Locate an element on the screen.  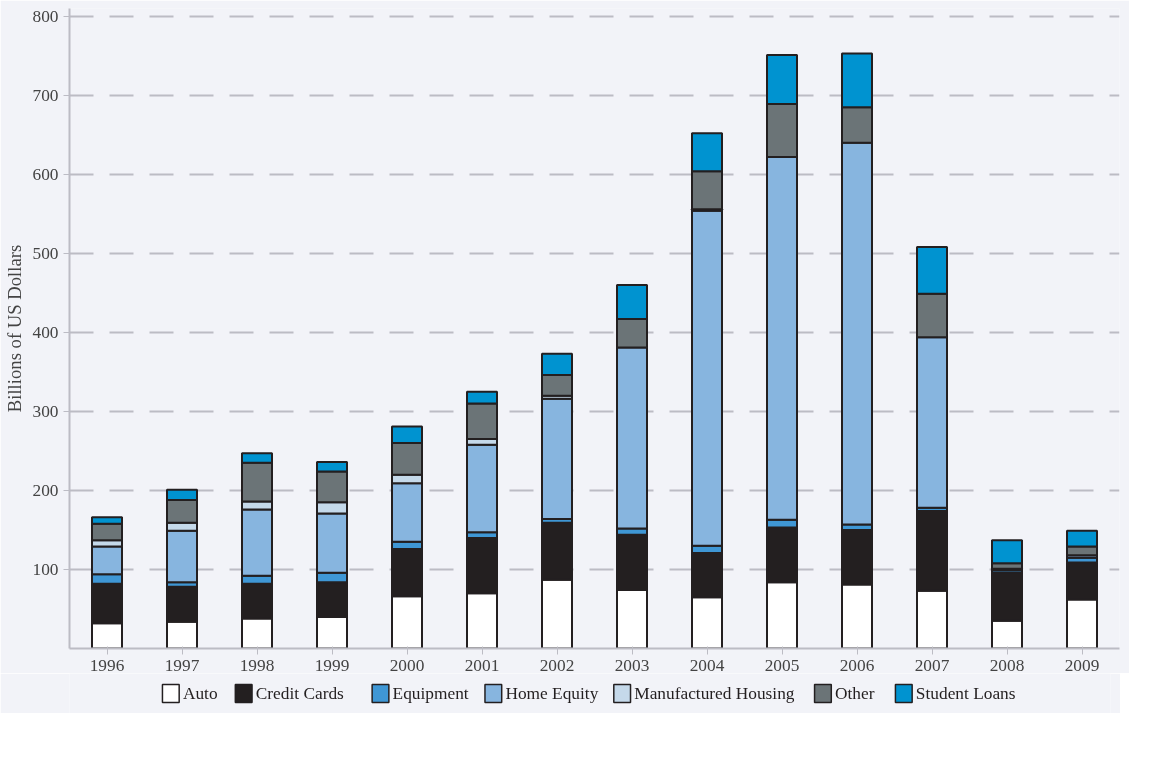
legend-label: Credit Cards is located at coordinates (300, 693).